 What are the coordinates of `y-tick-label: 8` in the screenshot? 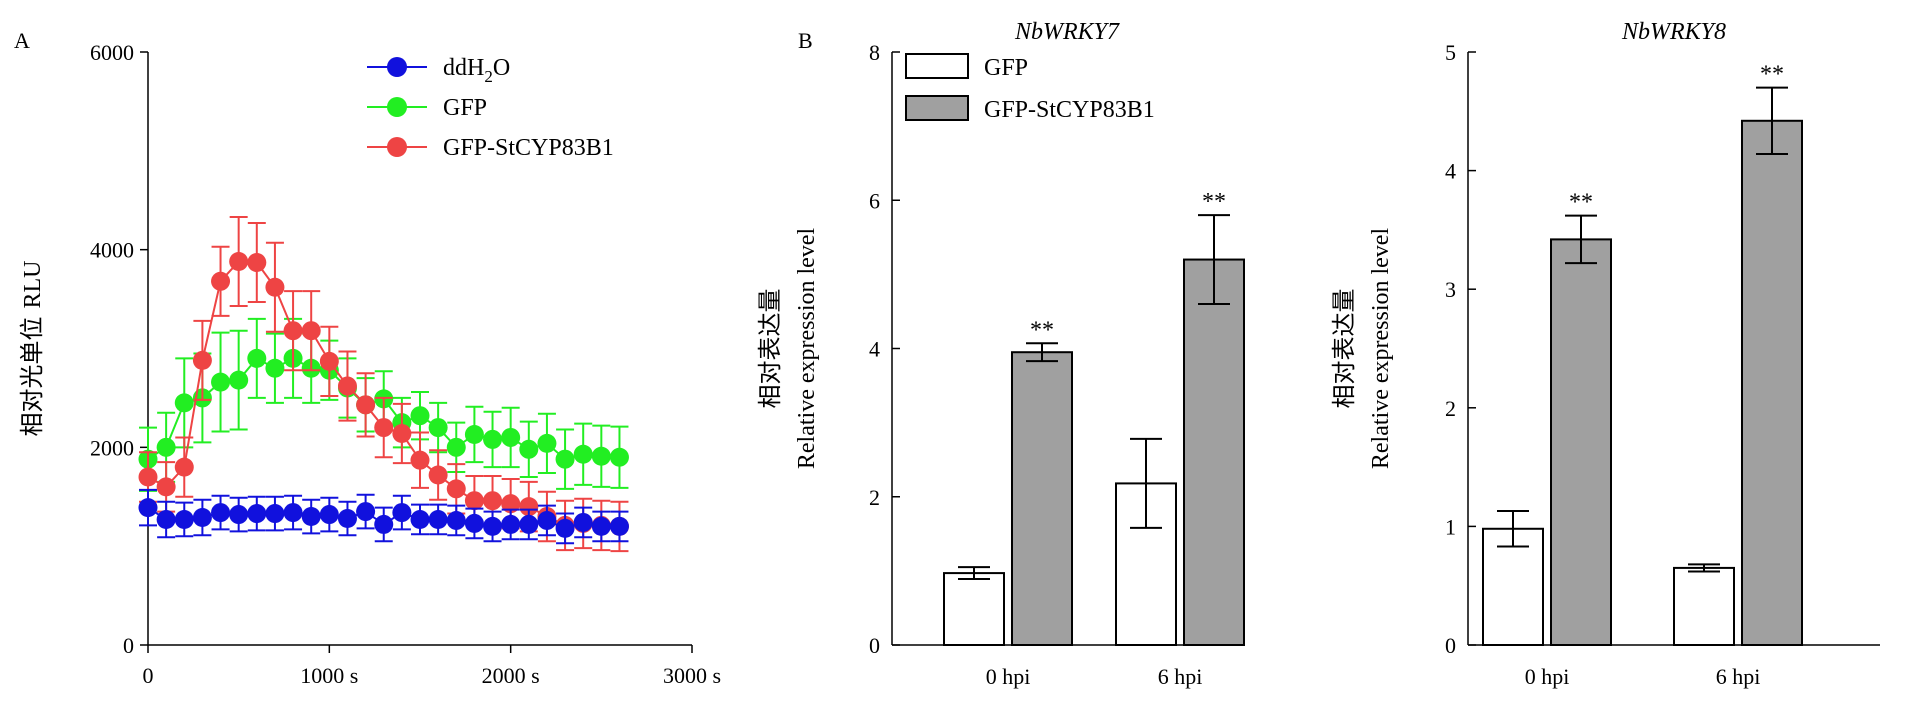 It's located at (874, 52).